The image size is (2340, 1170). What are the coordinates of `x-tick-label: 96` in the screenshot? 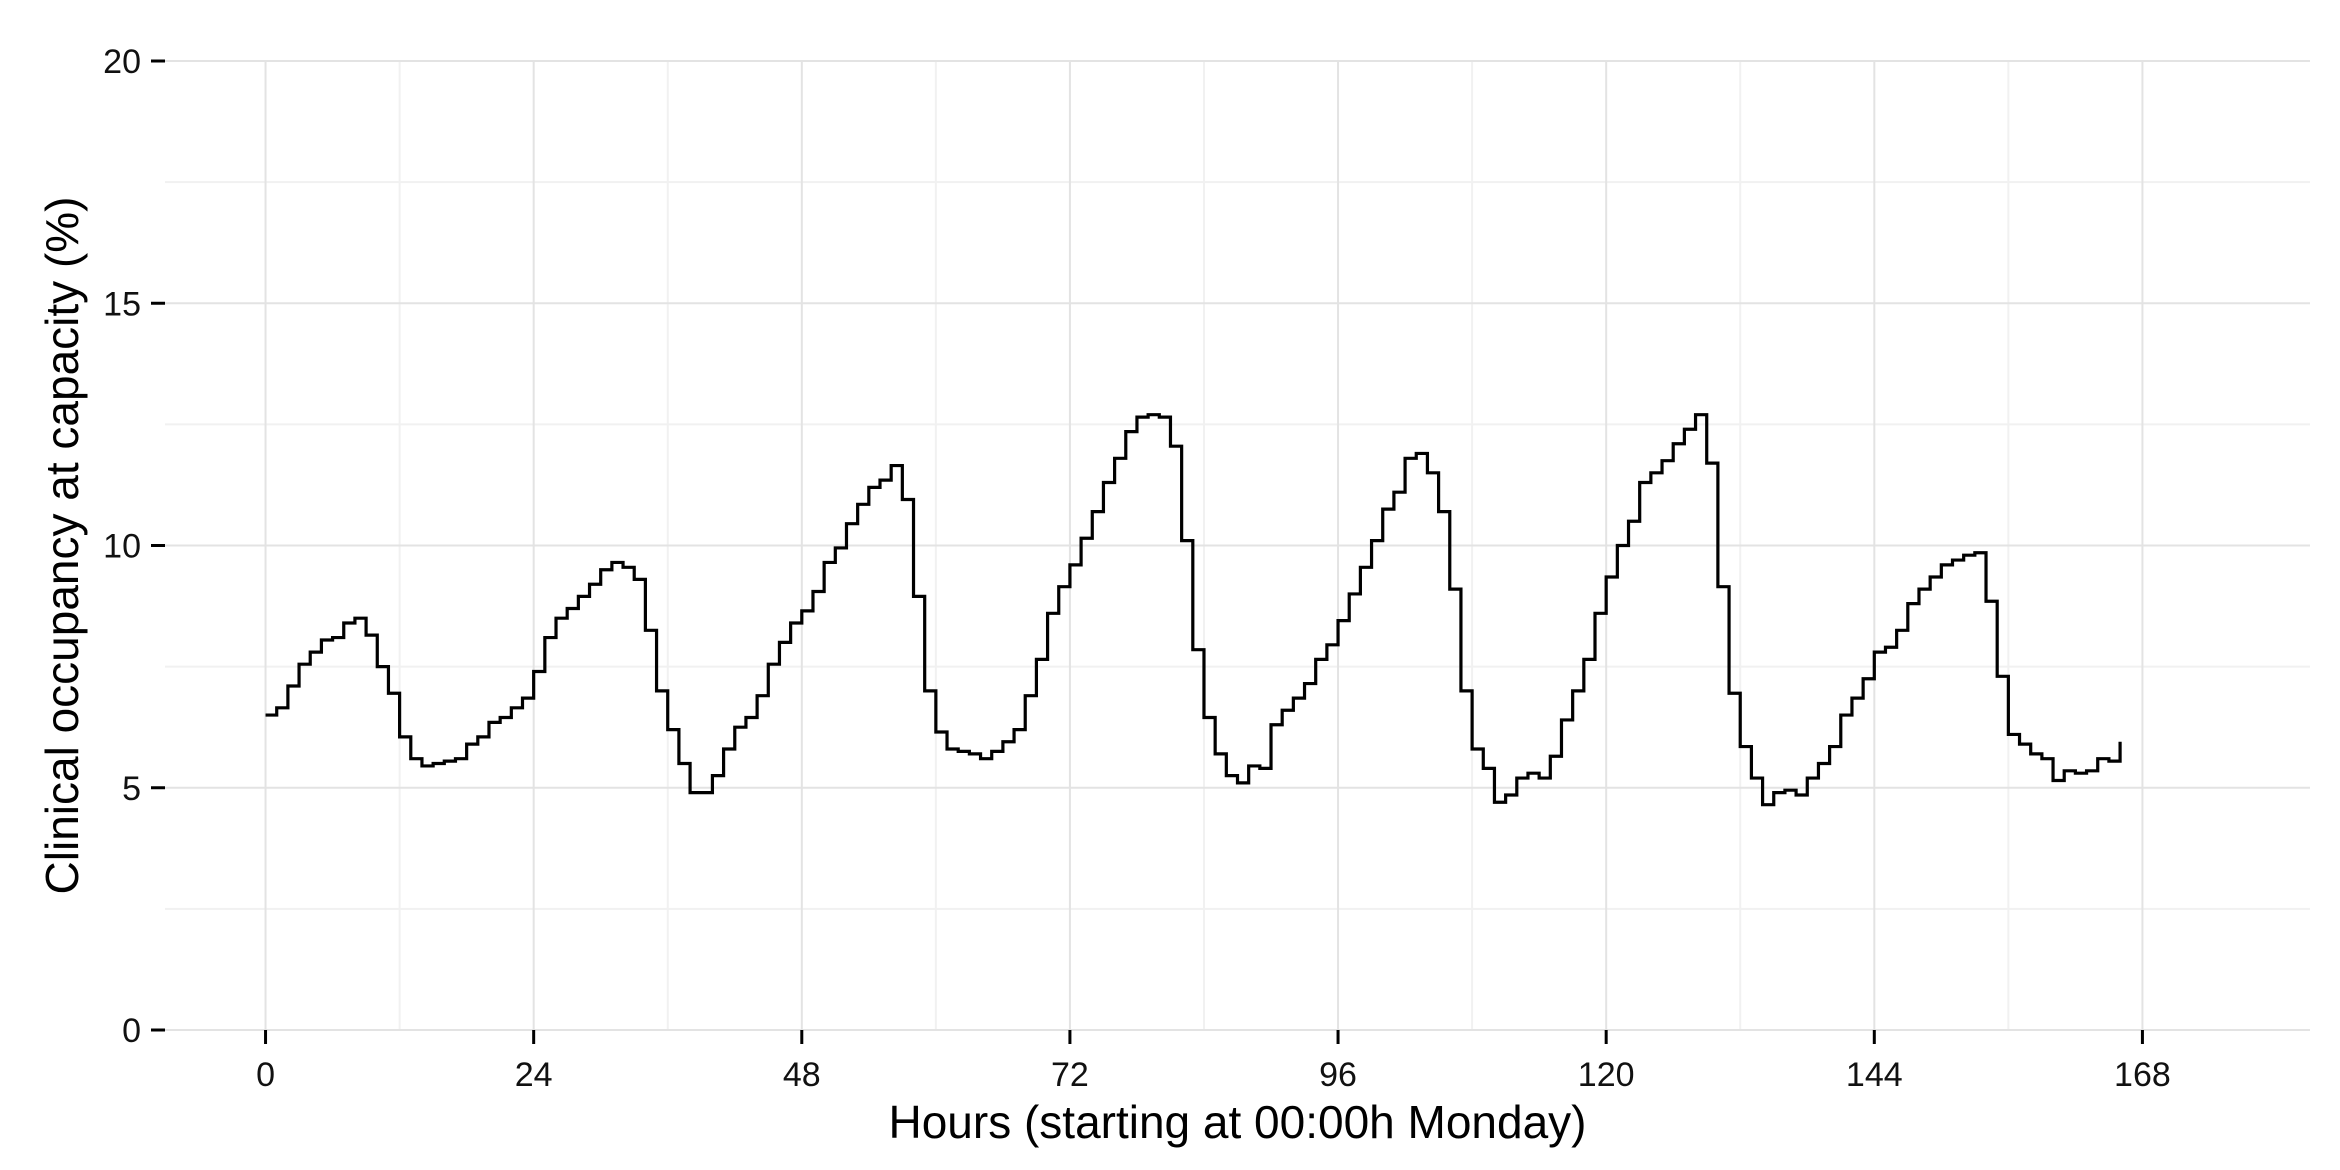 It's located at (1338, 1075).